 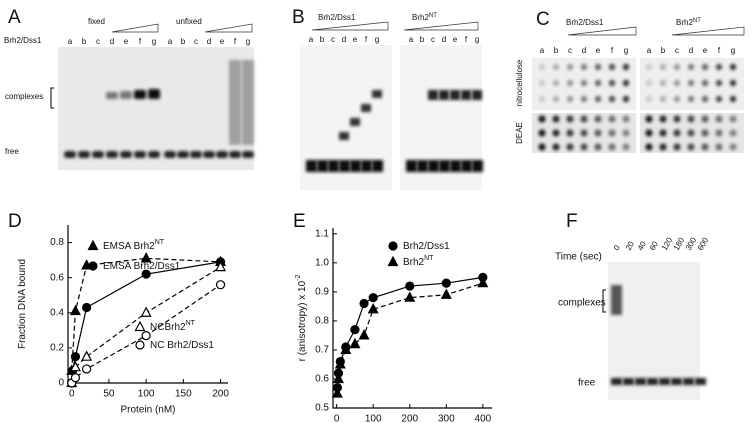 What do you see at coordinates (146, 322) in the screenshot?
I see `series-line` at bounding box center [146, 322].